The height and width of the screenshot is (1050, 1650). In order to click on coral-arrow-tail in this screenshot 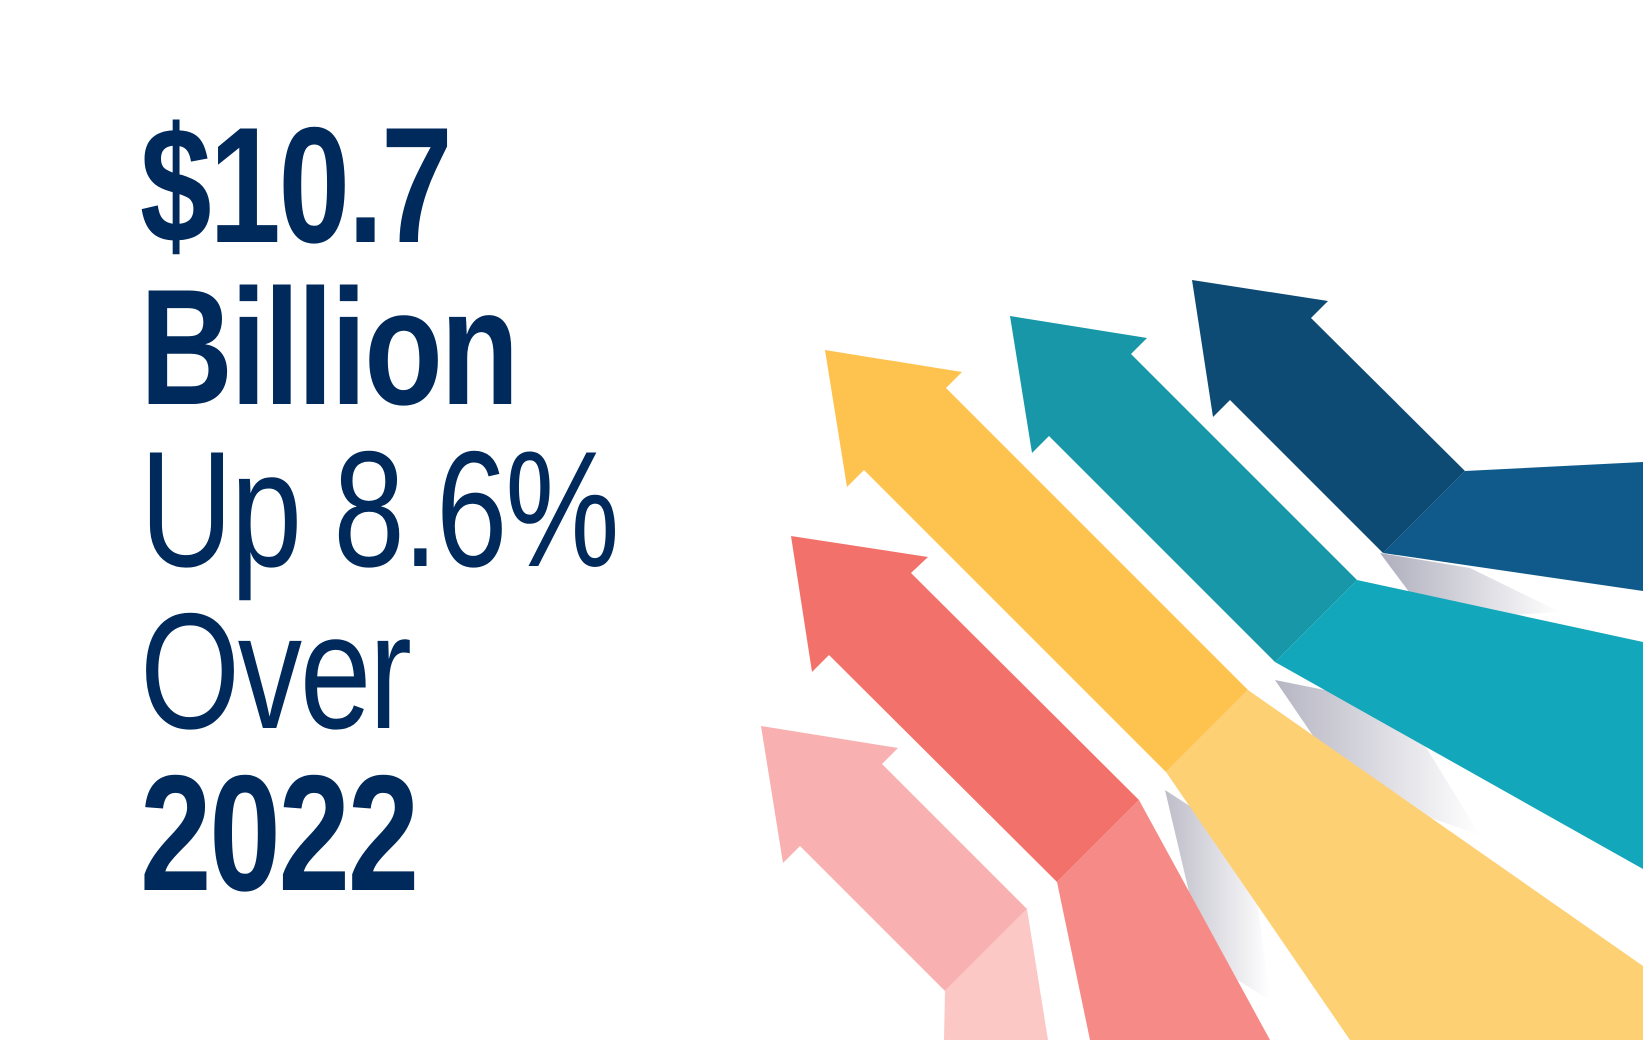, I will do `click(1163, 920)`.